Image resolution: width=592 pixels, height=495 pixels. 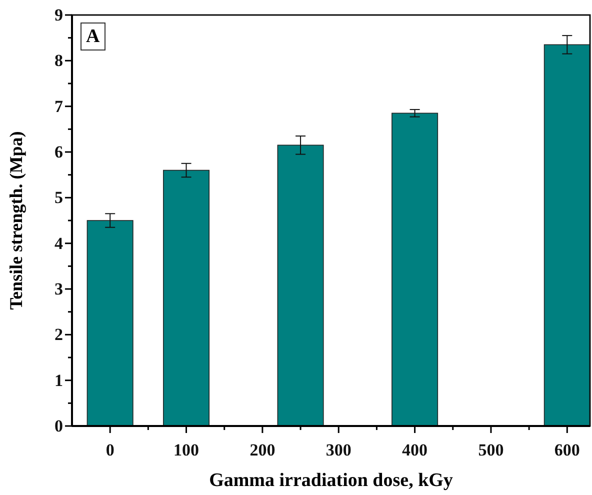 I want to click on y-tick-label: 5, so click(x=58, y=198).